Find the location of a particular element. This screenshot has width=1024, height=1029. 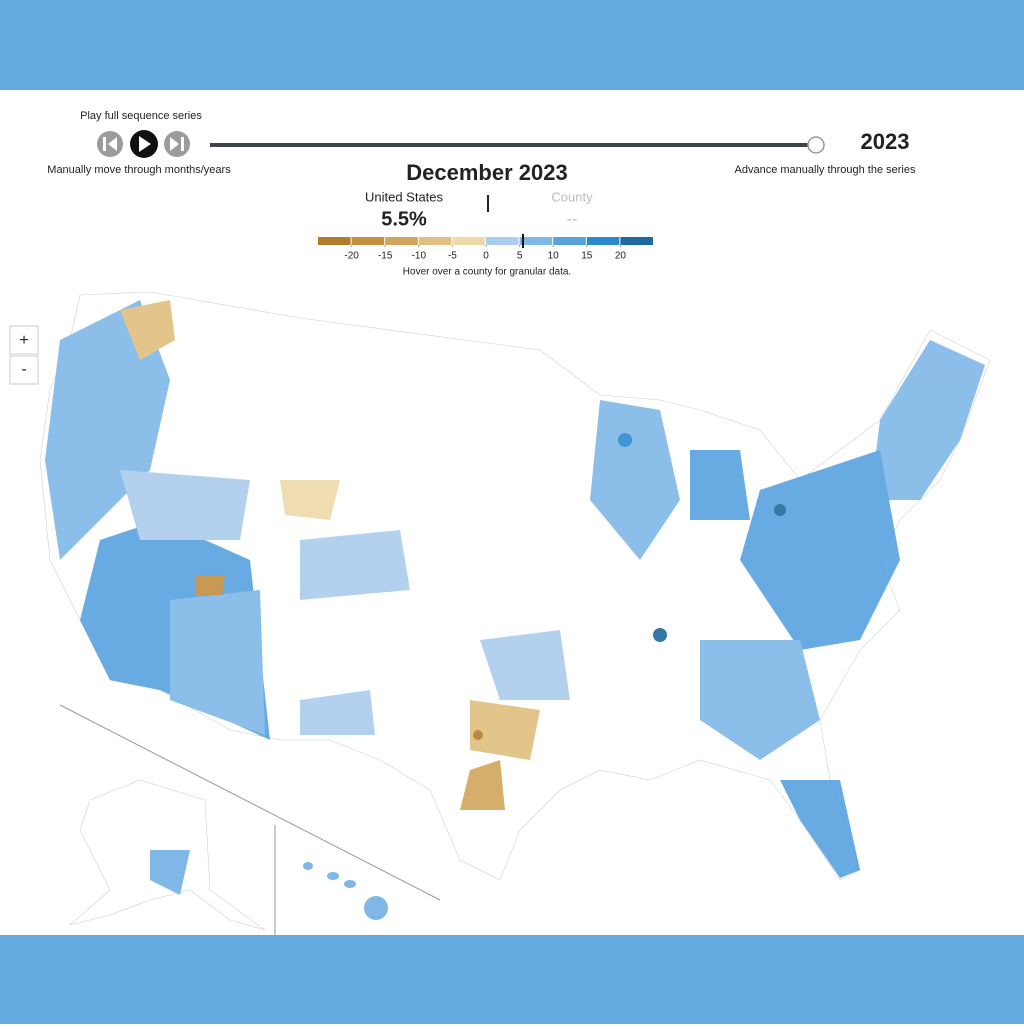

legend-tick-label: 0 is located at coordinates (486, 256).